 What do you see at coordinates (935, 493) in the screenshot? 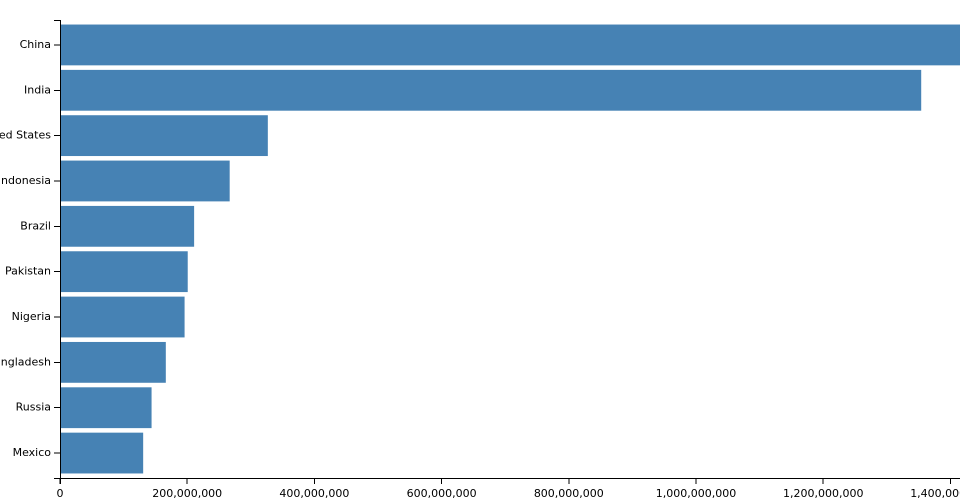
I see `x-tick-label: 1,400,000,000` at bounding box center [935, 493].